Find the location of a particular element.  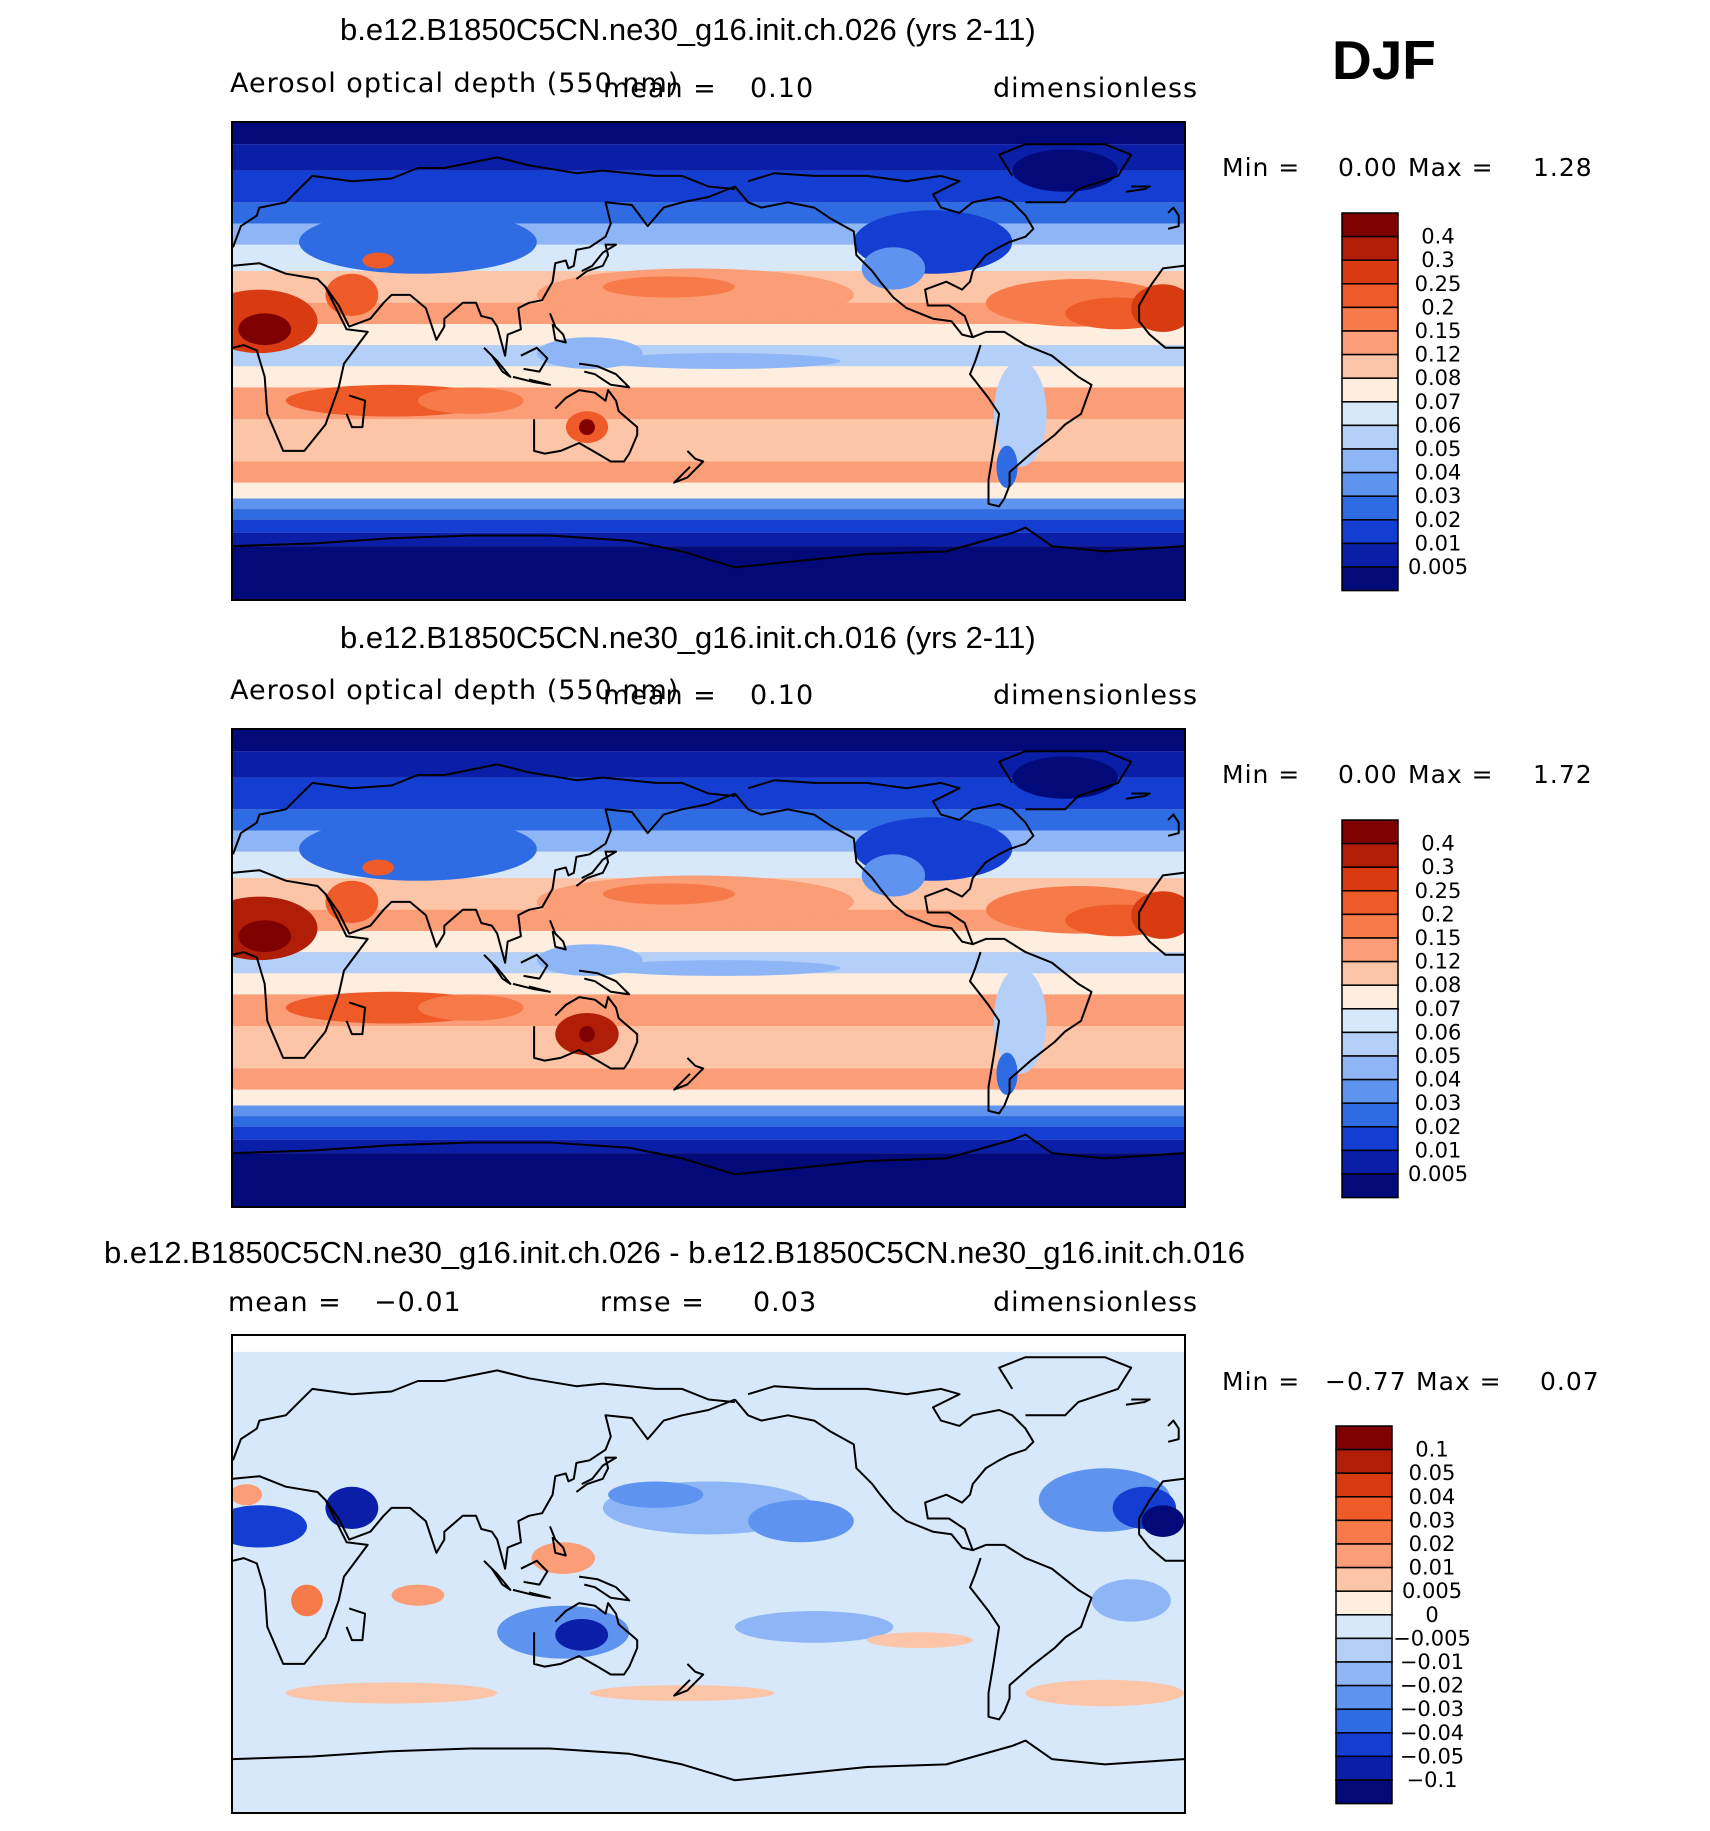

panel-1-max-value: 1.28 is located at coordinates (1563, 167).